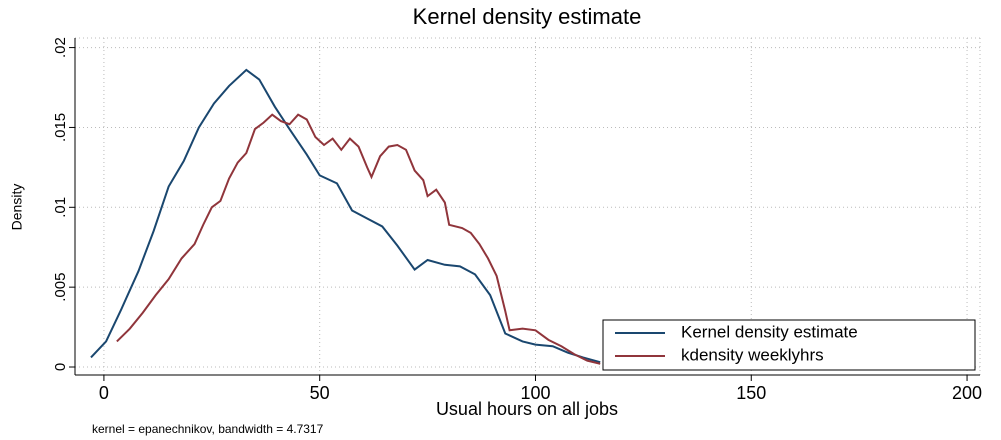  I want to click on y-tick-label: .01, so click(60, 207).